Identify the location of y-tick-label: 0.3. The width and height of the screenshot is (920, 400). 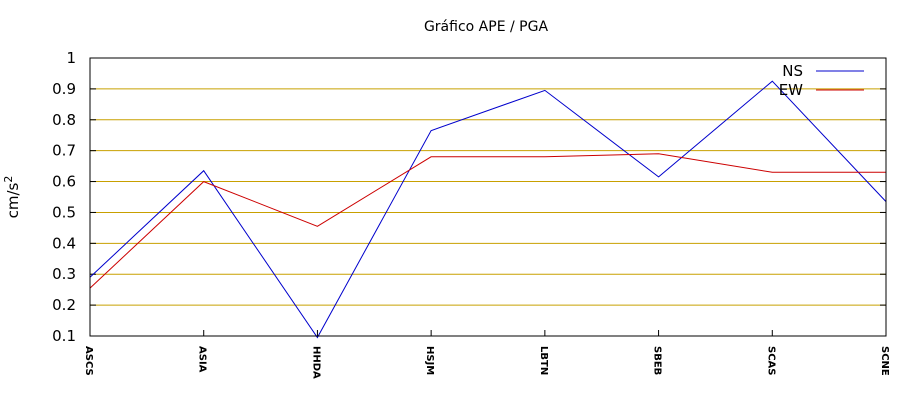
(64, 274).